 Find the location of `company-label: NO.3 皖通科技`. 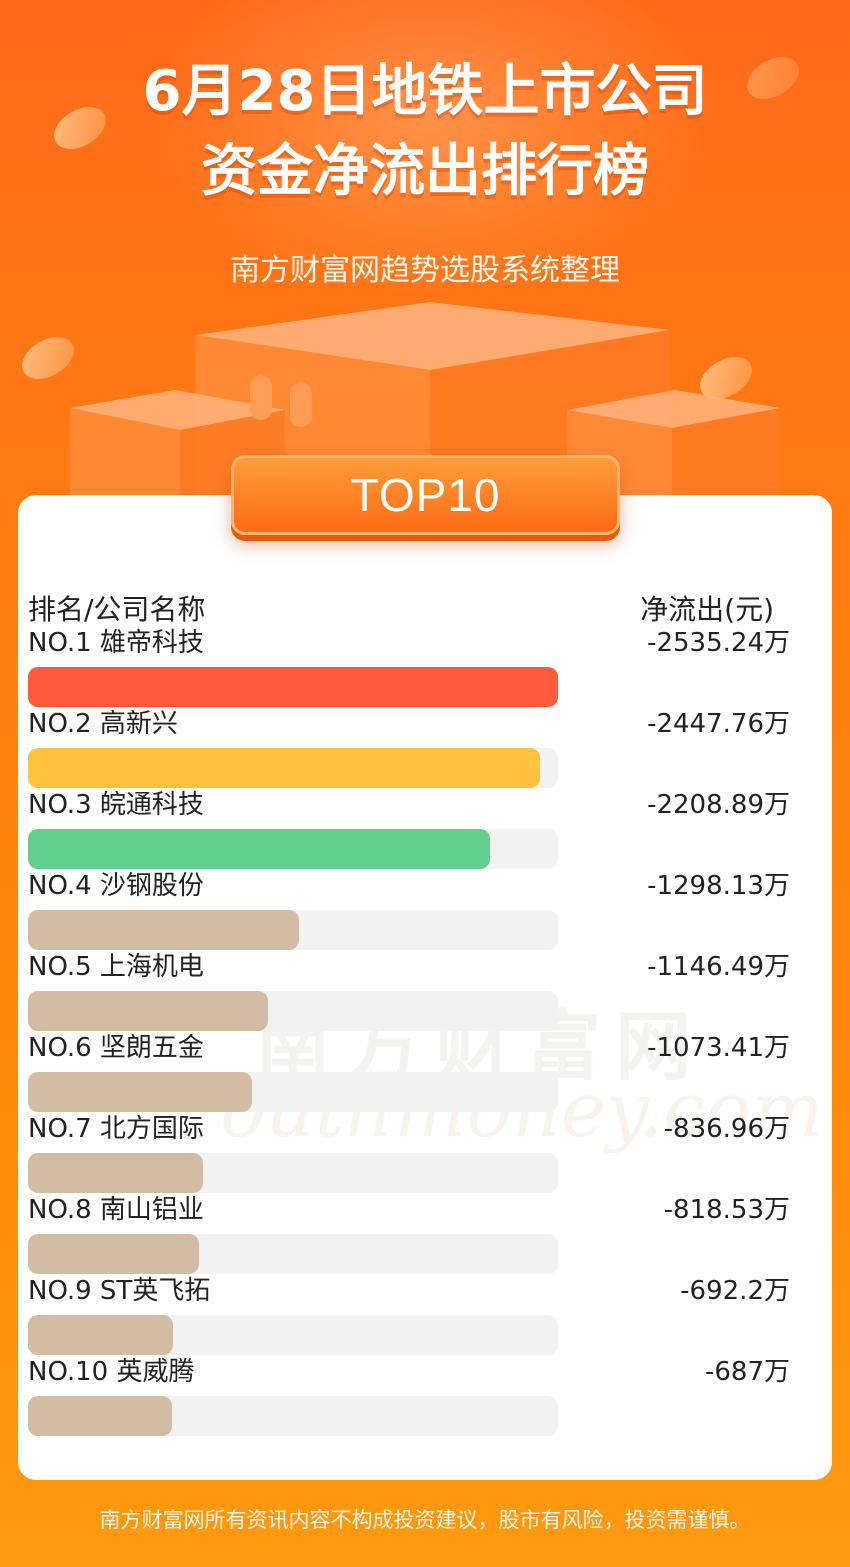

company-label: NO.3 皖通科技 is located at coordinates (116, 805).